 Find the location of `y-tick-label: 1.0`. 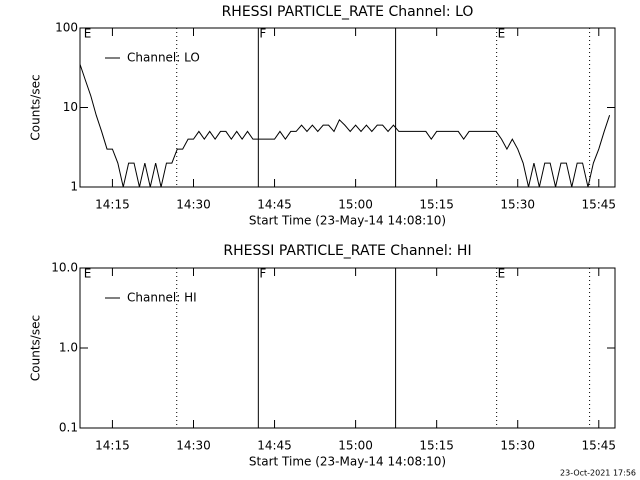

y-tick-label: 1.0 is located at coordinates (68, 348).